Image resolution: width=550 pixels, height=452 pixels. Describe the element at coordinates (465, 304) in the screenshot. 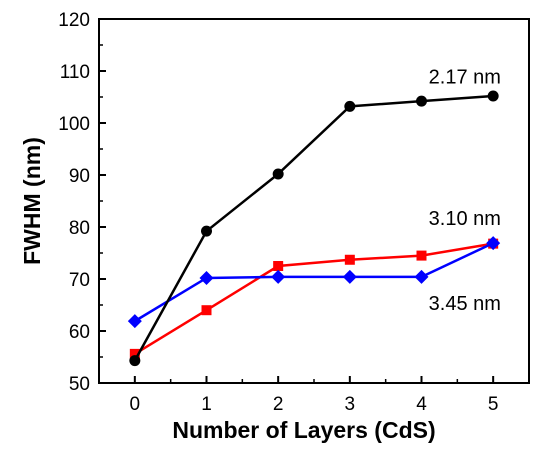

I see `series-annotation: 3.45 nm` at that location.